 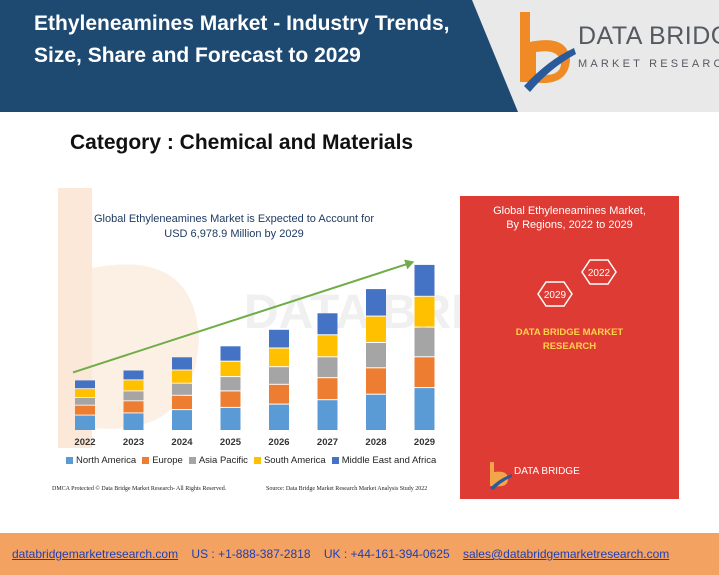 What do you see at coordinates (327, 415) in the screenshot?
I see `bar-2027-north-america` at bounding box center [327, 415].